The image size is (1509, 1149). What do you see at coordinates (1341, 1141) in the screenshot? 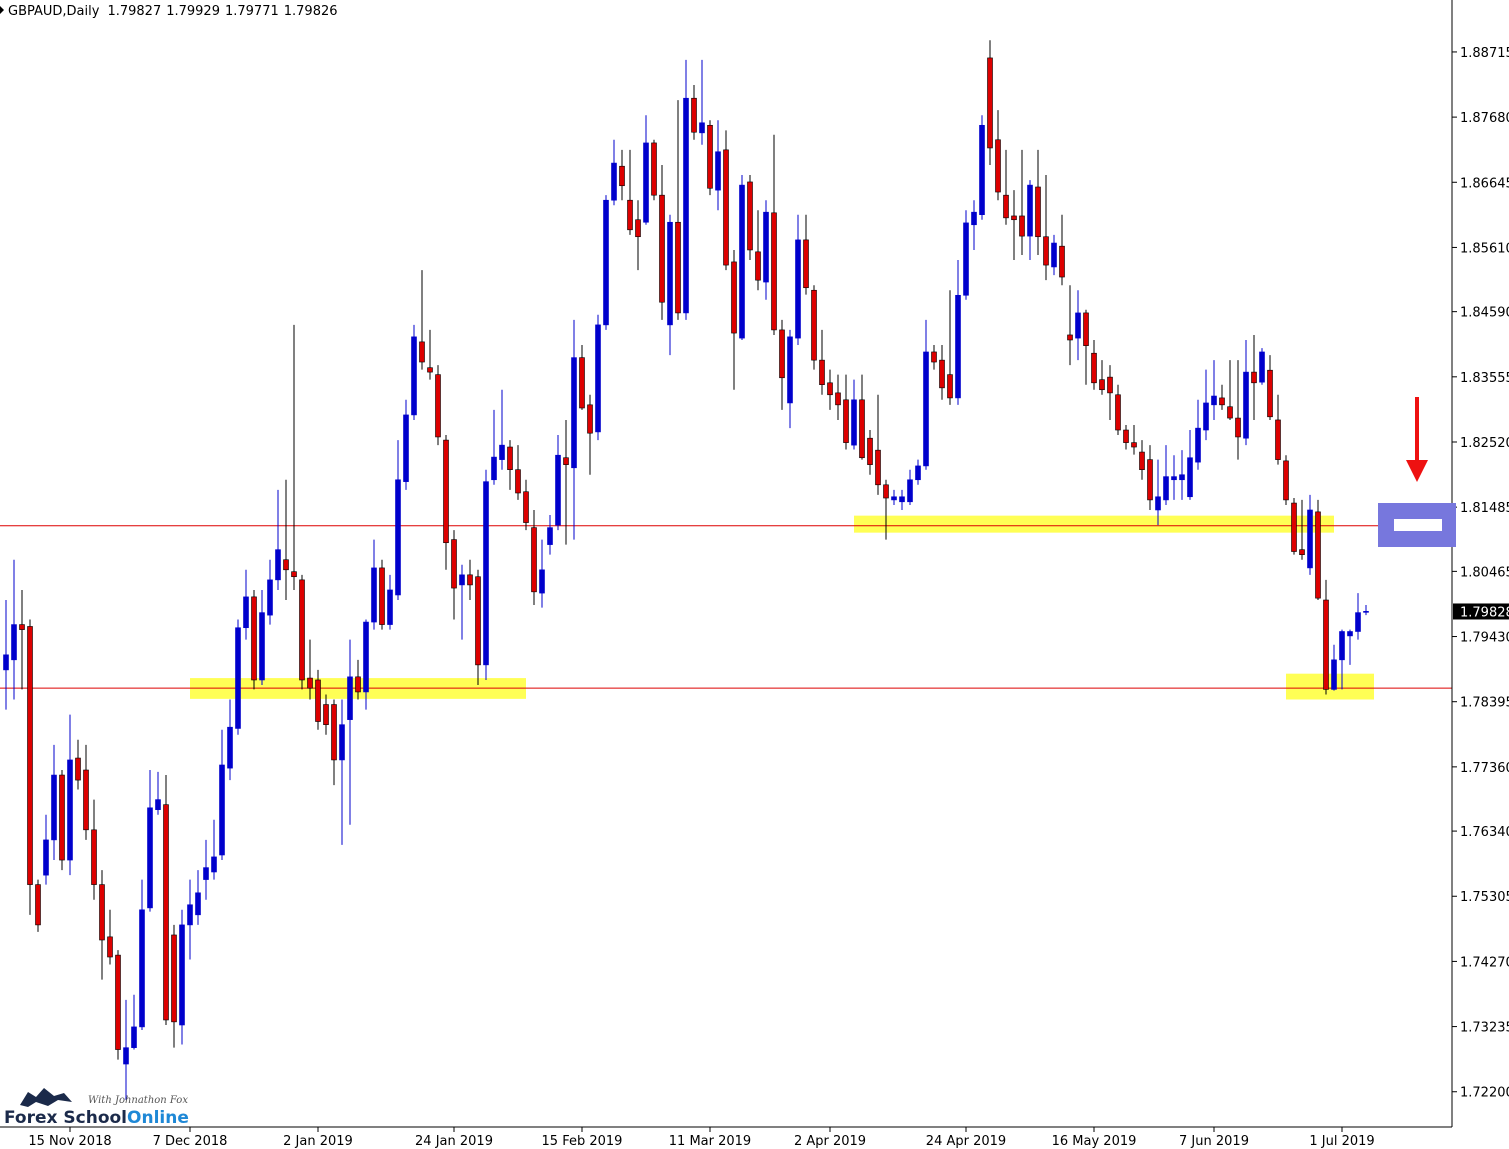
I see `x-tick-label: 1 Jul 2019` at bounding box center [1341, 1141].